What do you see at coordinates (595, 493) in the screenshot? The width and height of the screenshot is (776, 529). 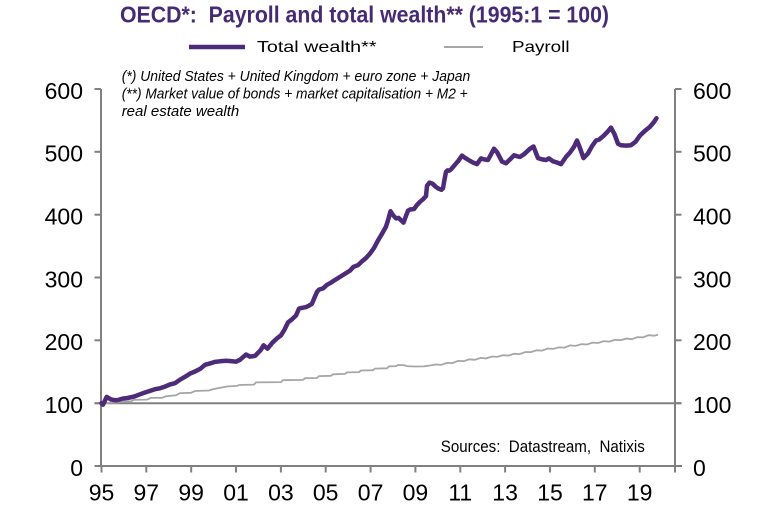 I see `svg-text: 17` at bounding box center [595, 493].